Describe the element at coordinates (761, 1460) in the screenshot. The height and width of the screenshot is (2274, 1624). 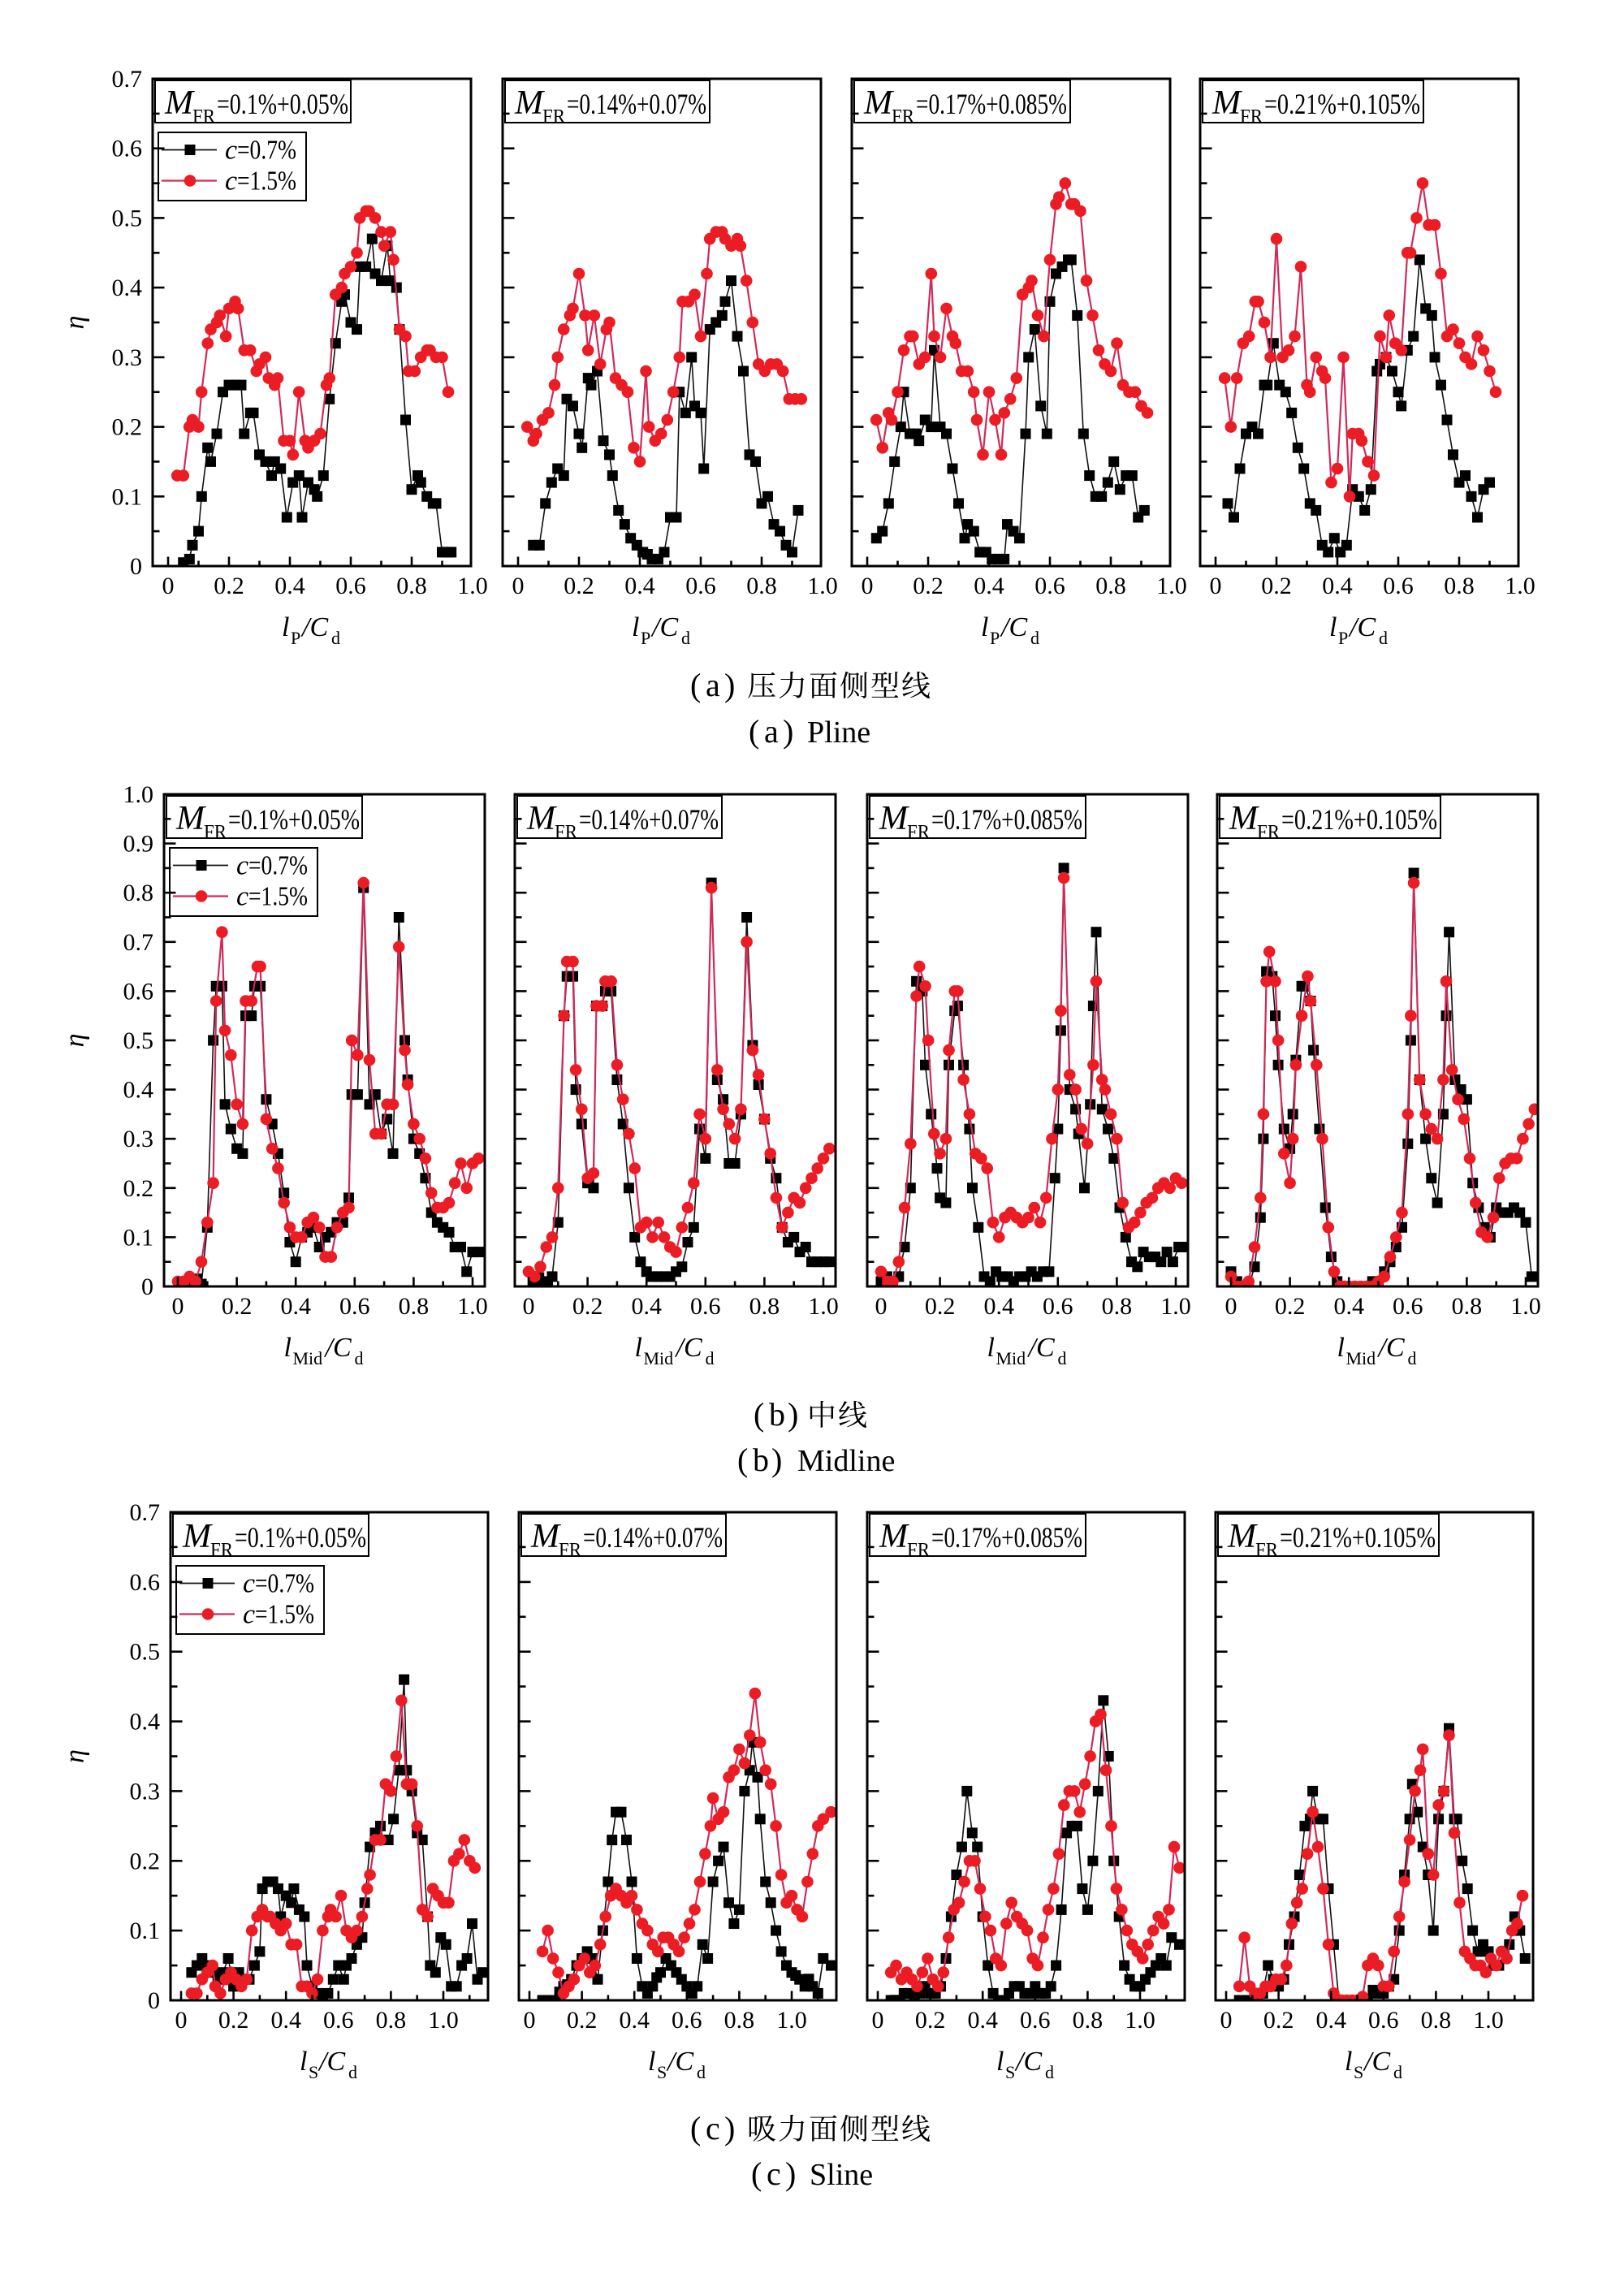
I see `svg-text: b` at that location.